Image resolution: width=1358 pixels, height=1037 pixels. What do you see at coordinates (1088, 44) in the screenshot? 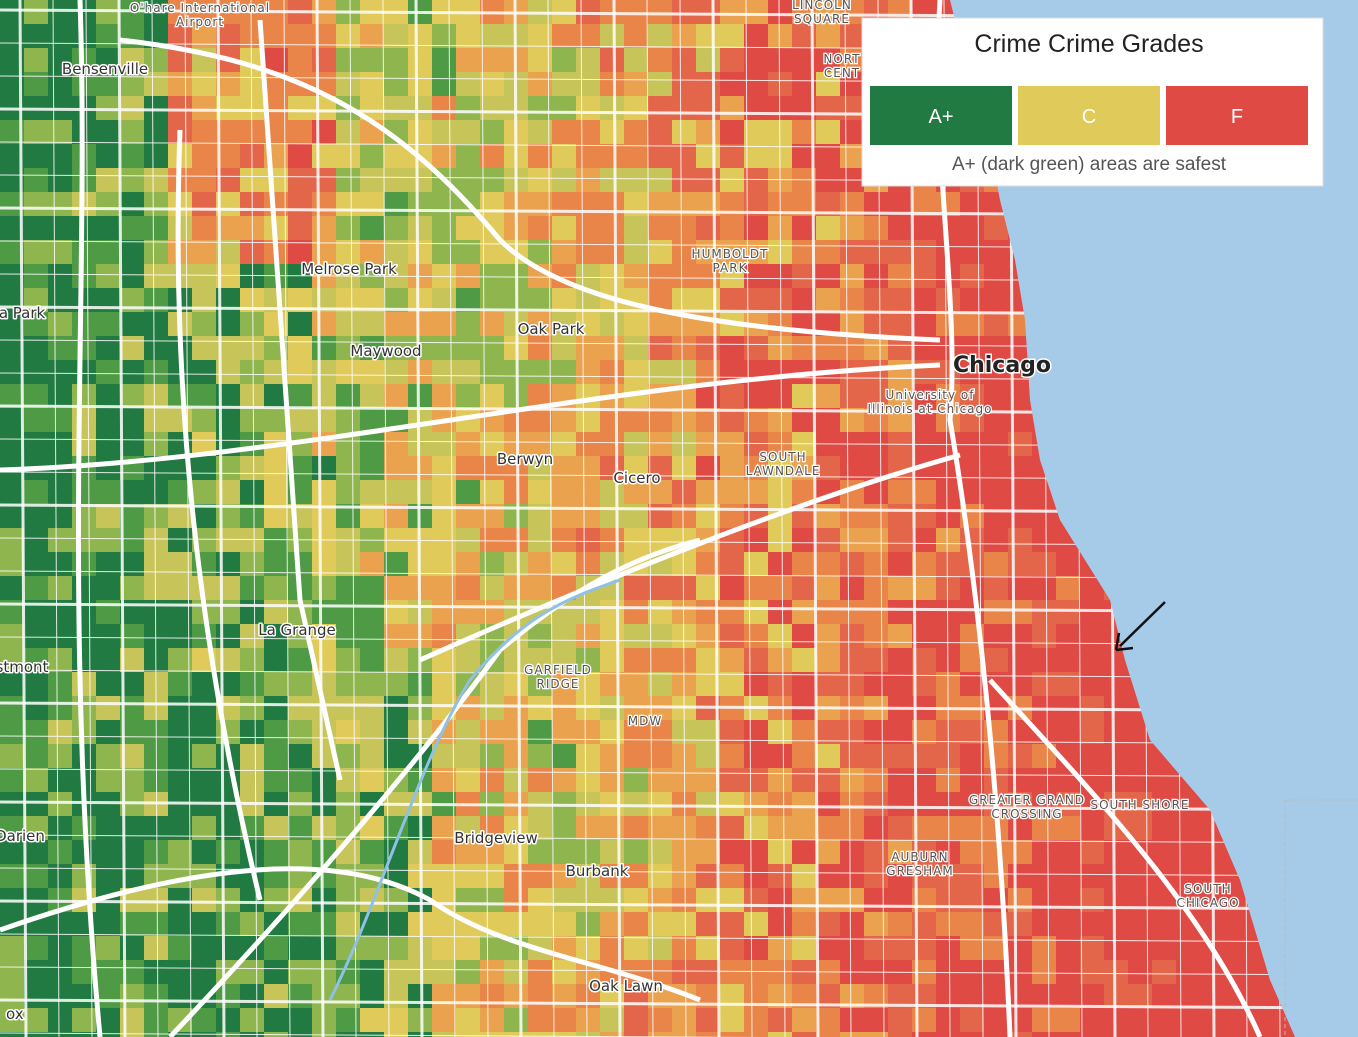
I see `legend-title: Crime Crime Grades` at bounding box center [1088, 44].